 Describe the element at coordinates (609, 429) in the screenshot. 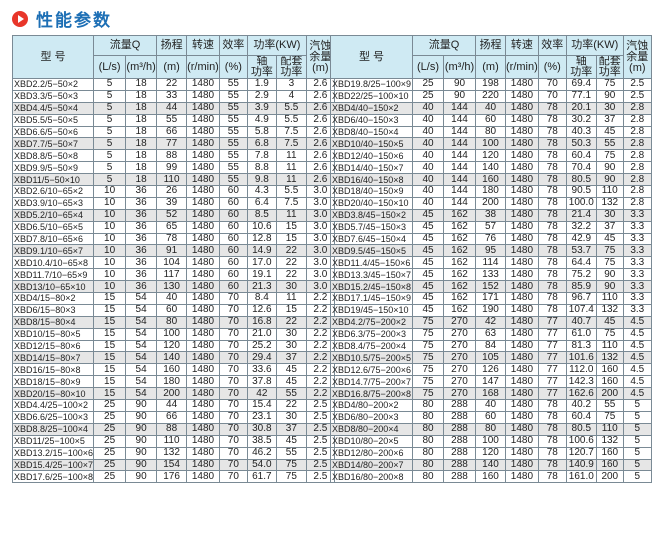

I see `value-cell: 110` at that location.